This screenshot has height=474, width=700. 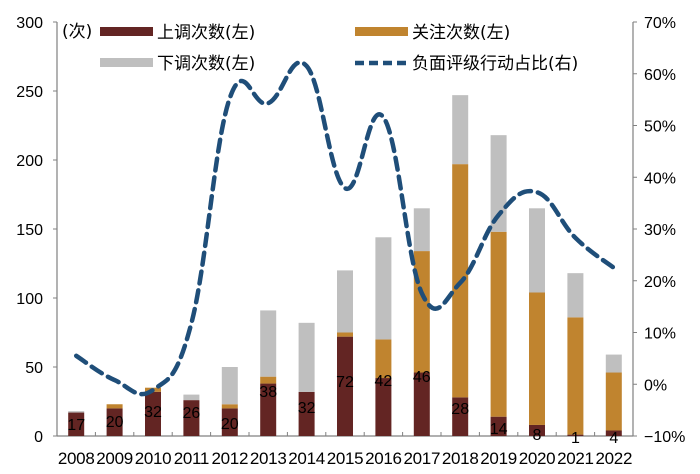 What do you see at coordinates (34, 368) in the screenshot?
I see `left-axis-tick-label: 50` at bounding box center [34, 368].